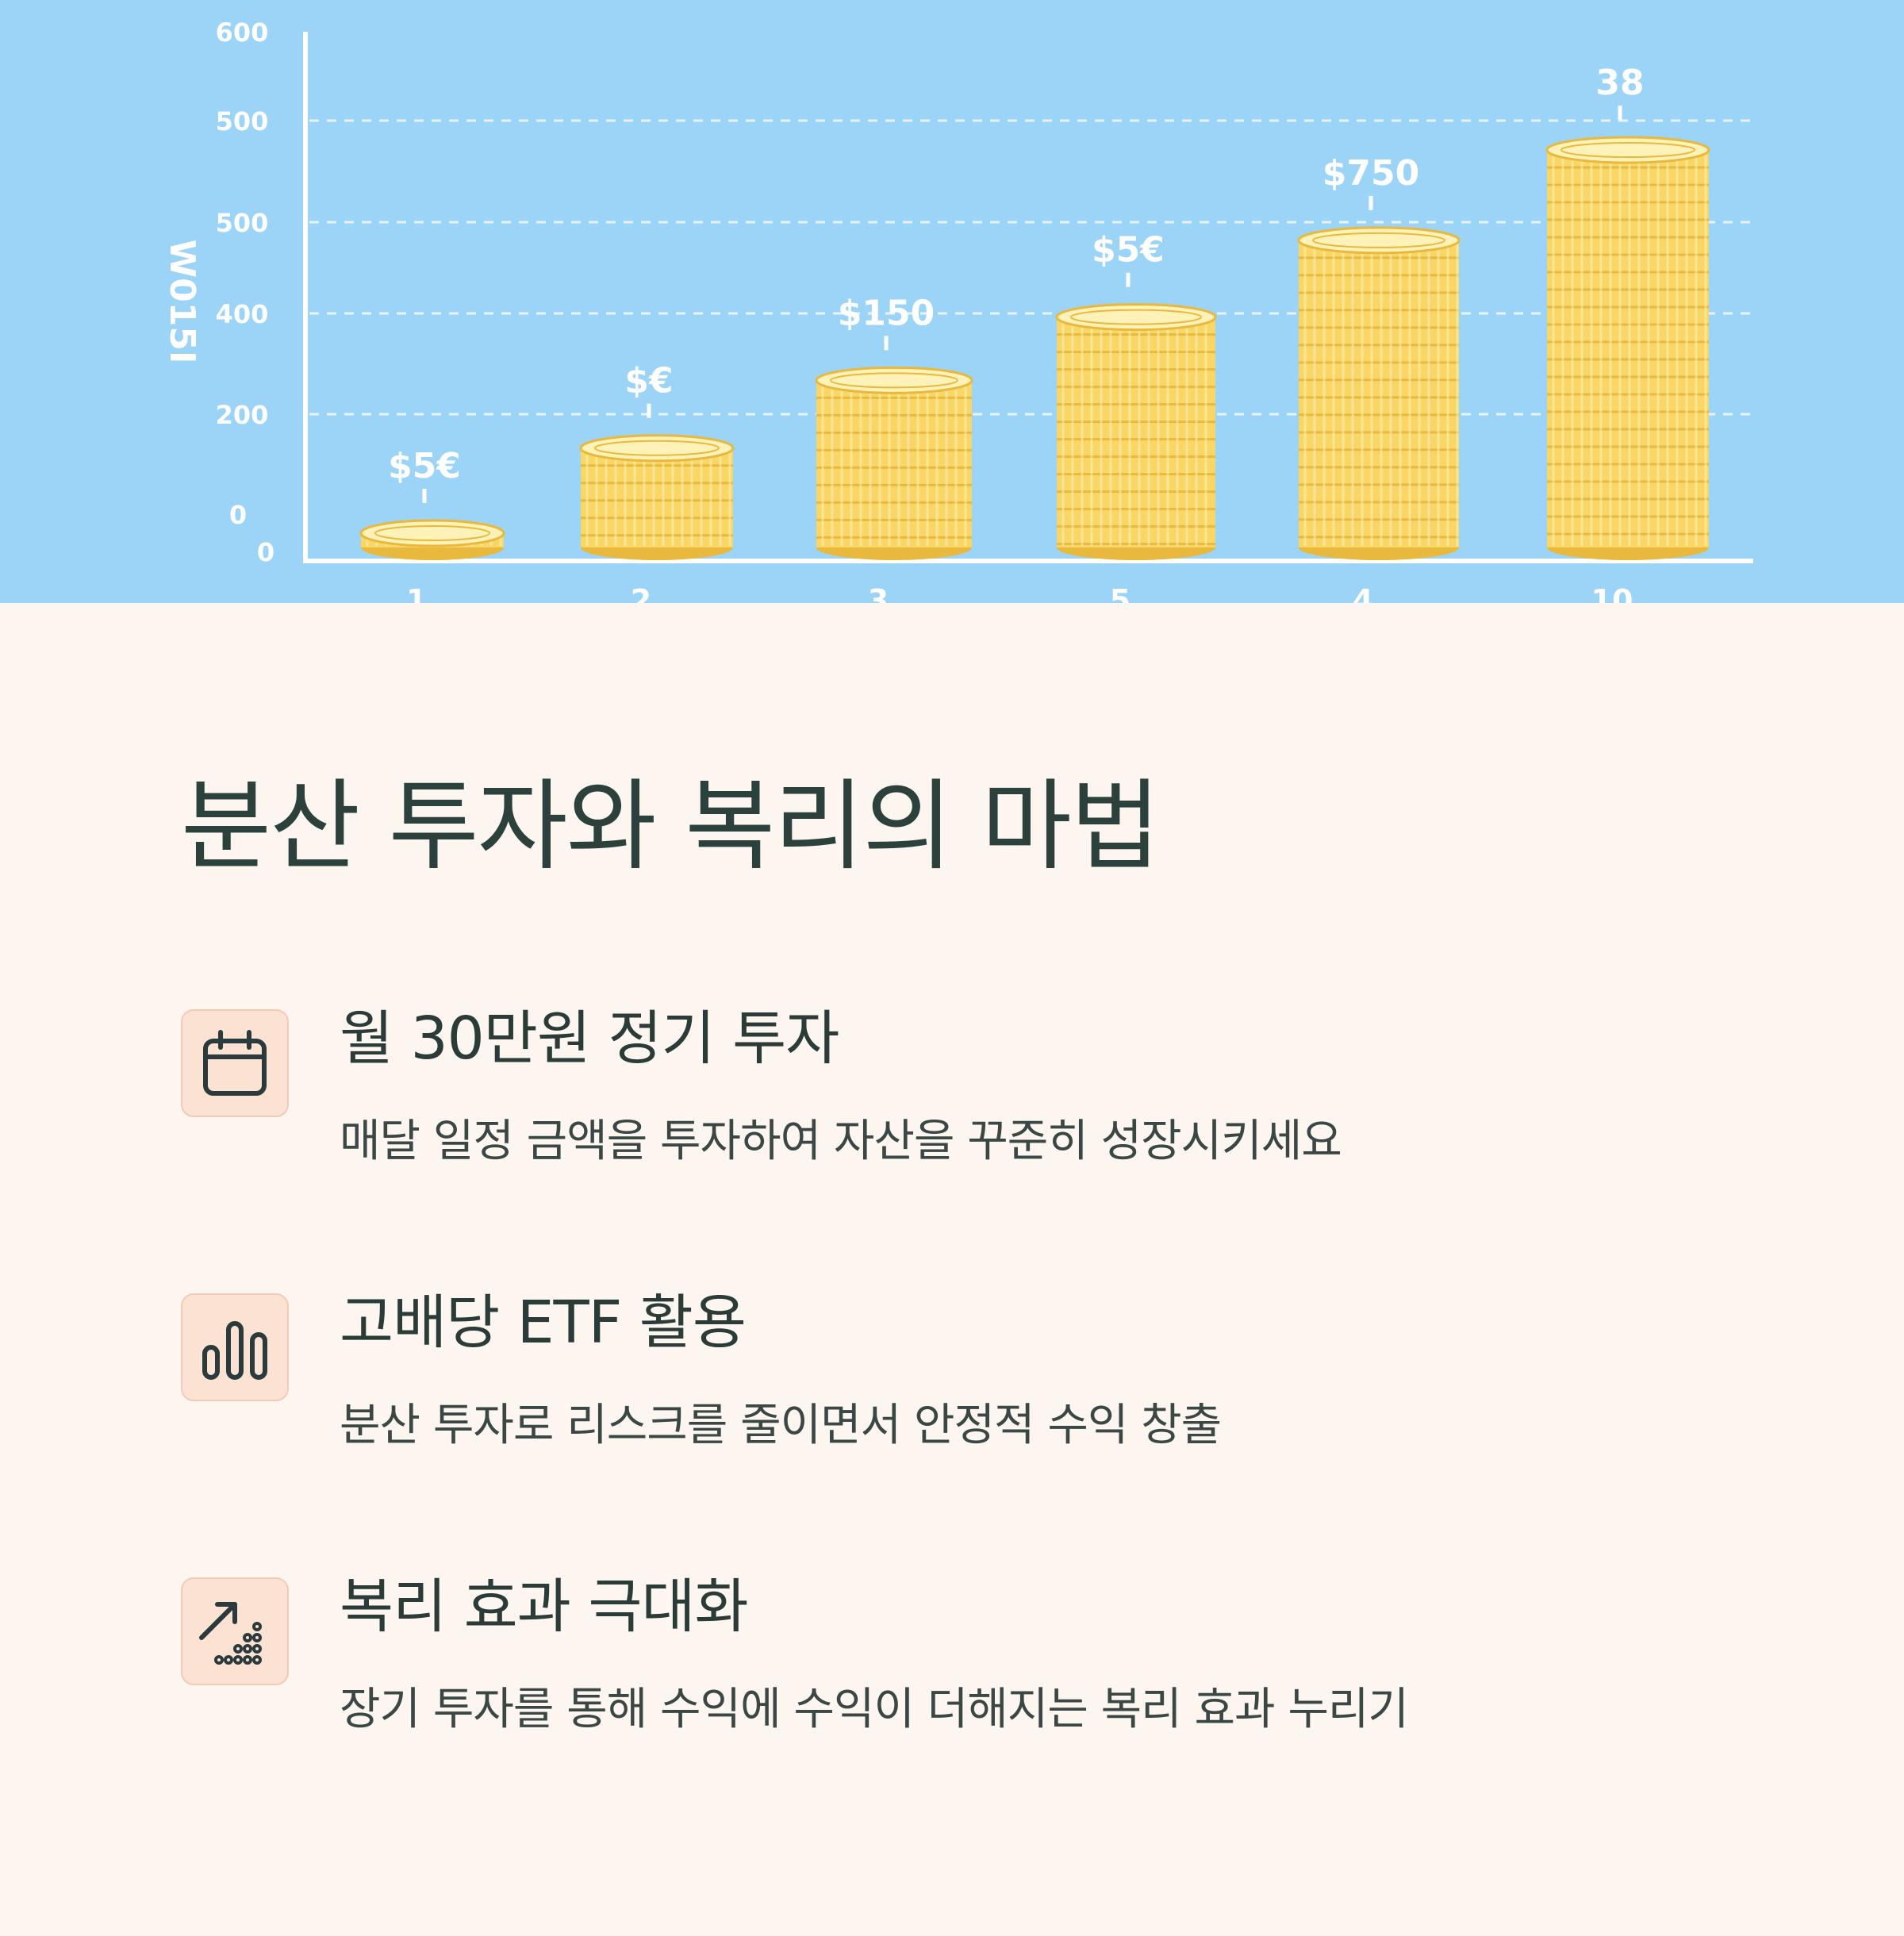 Image resolution: width=1904 pixels, height=1936 pixels. Describe the element at coordinates (1370, 173) in the screenshot. I see `bar-label: $750` at that location.